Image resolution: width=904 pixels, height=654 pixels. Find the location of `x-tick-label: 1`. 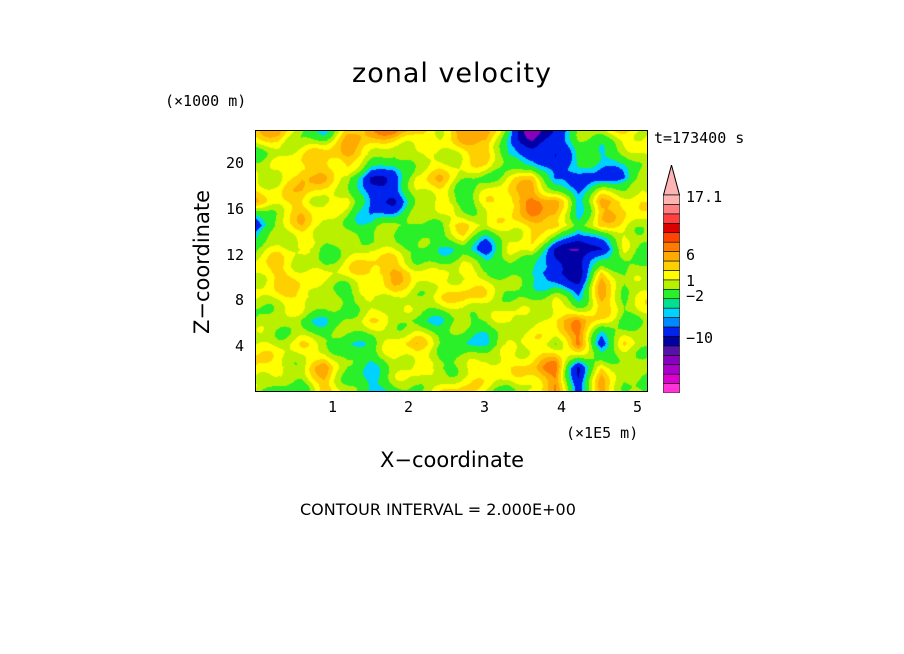

x-tick-label: 1 is located at coordinates (333, 407).